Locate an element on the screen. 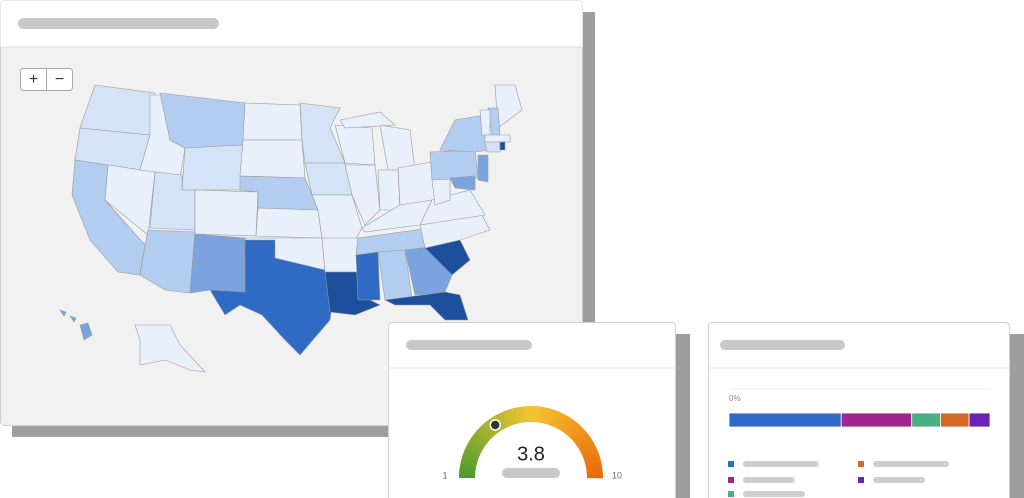 The height and width of the screenshot is (498, 1024). card-header is located at coordinates (291, 23).